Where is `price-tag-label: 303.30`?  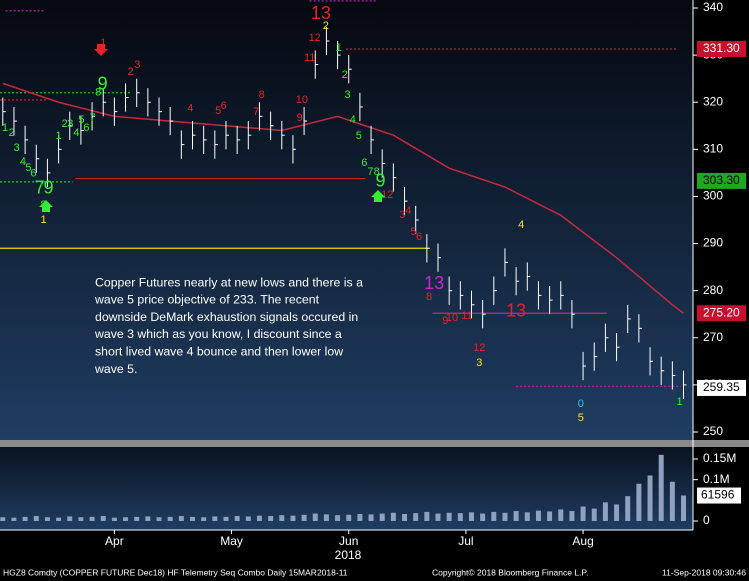
price-tag-label: 303.30 is located at coordinates (721, 180).